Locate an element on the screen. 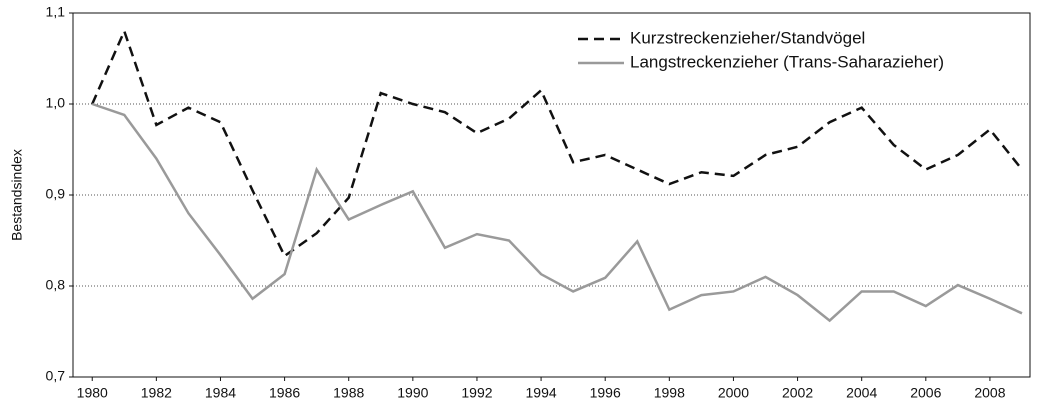 The image size is (1039, 413). x-tick-label: 2006 is located at coordinates (925, 393).